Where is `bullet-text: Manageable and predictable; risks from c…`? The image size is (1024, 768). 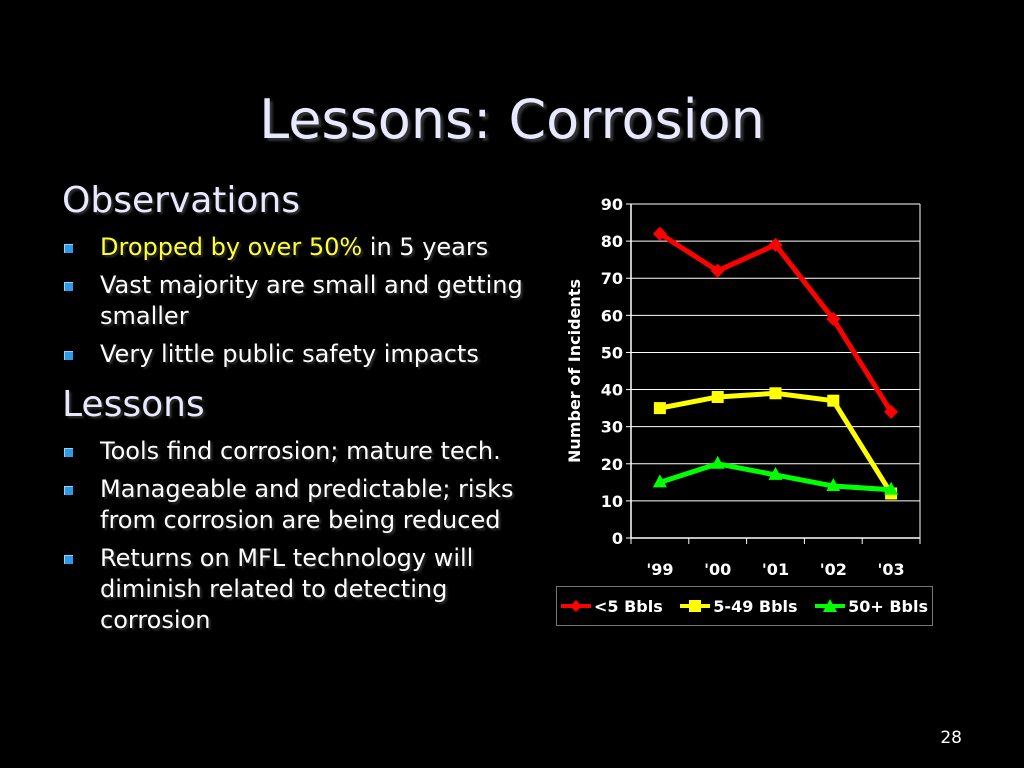
bullet-text: Manageable and predictable; risks from c… is located at coordinates (307, 504).